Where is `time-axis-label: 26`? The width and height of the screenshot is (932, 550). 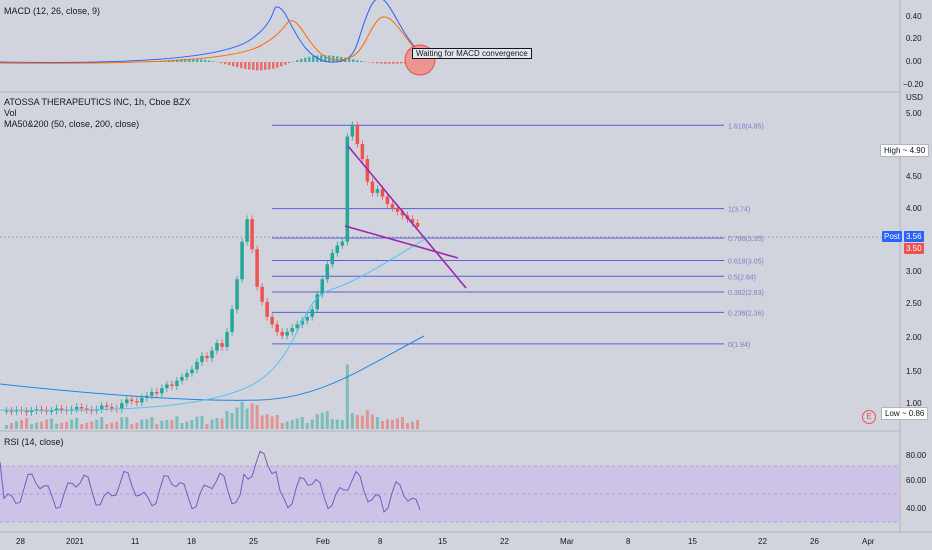 time-axis-label: 26 is located at coordinates (814, 541).